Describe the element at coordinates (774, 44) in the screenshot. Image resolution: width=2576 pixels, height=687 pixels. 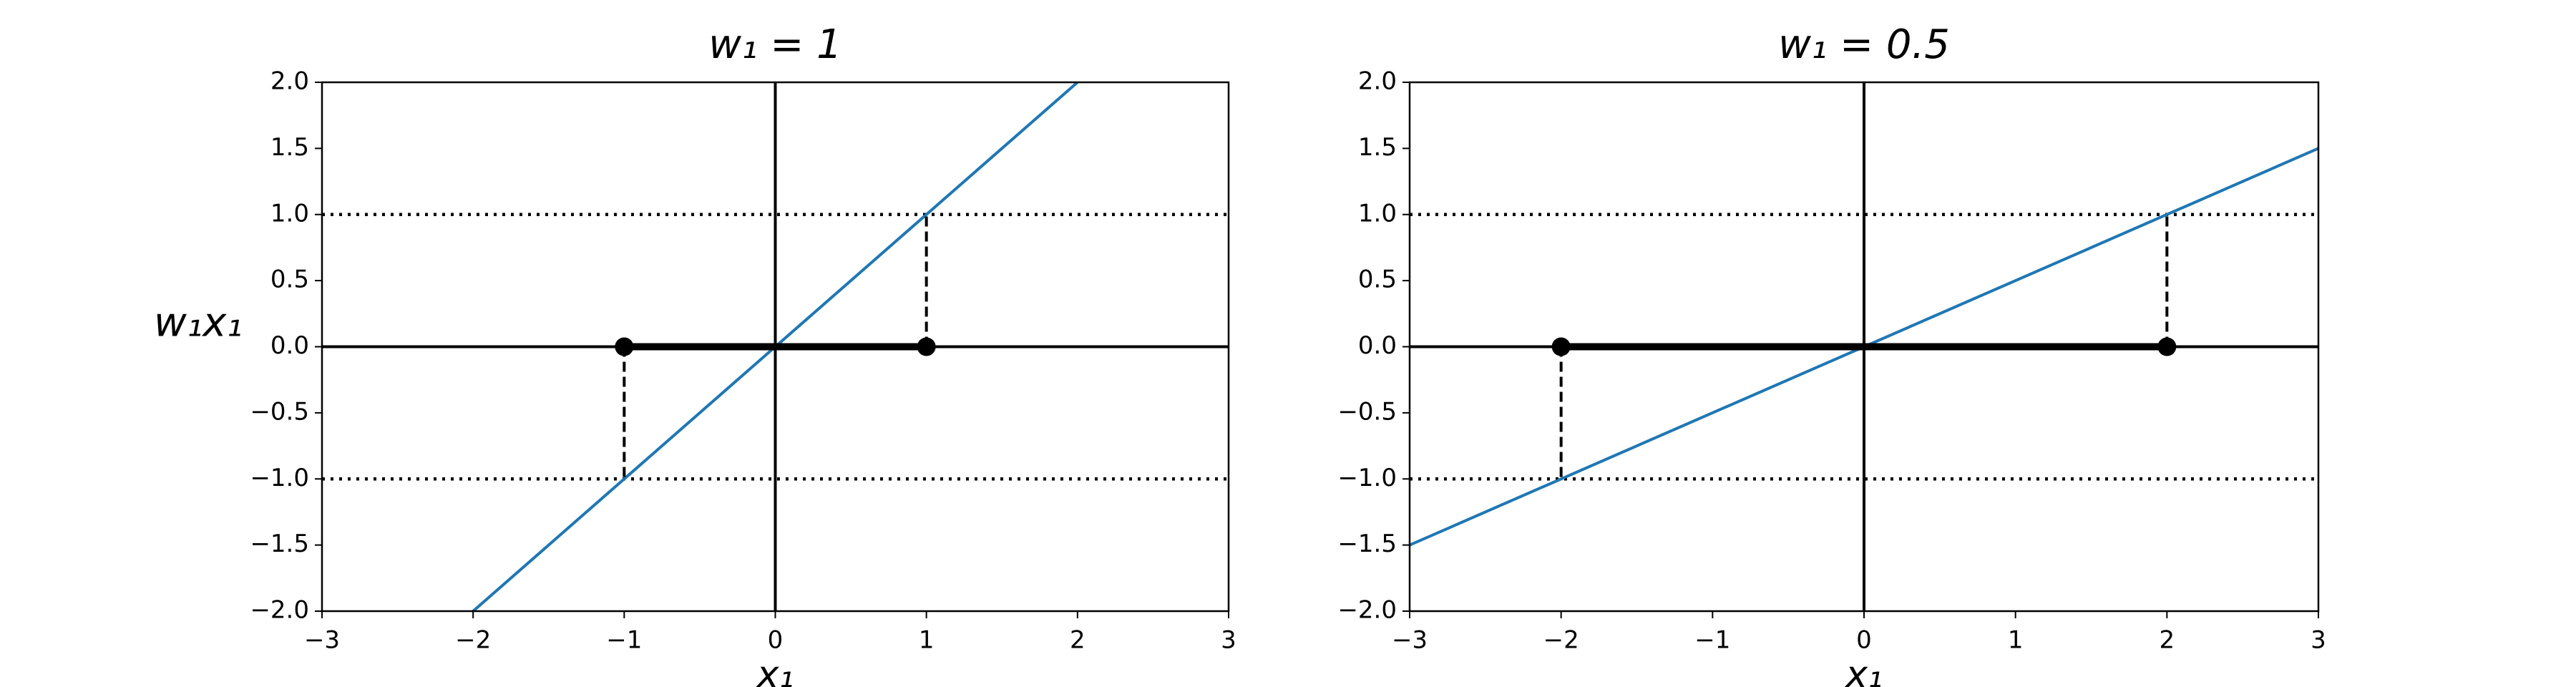
I see `chart-title: w₁ = 1` at that location.